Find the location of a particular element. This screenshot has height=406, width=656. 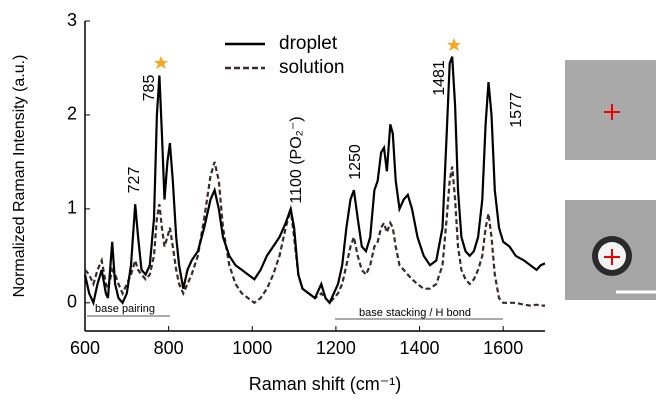

x-tick-label: 800 is located at coordinates (169, 348).